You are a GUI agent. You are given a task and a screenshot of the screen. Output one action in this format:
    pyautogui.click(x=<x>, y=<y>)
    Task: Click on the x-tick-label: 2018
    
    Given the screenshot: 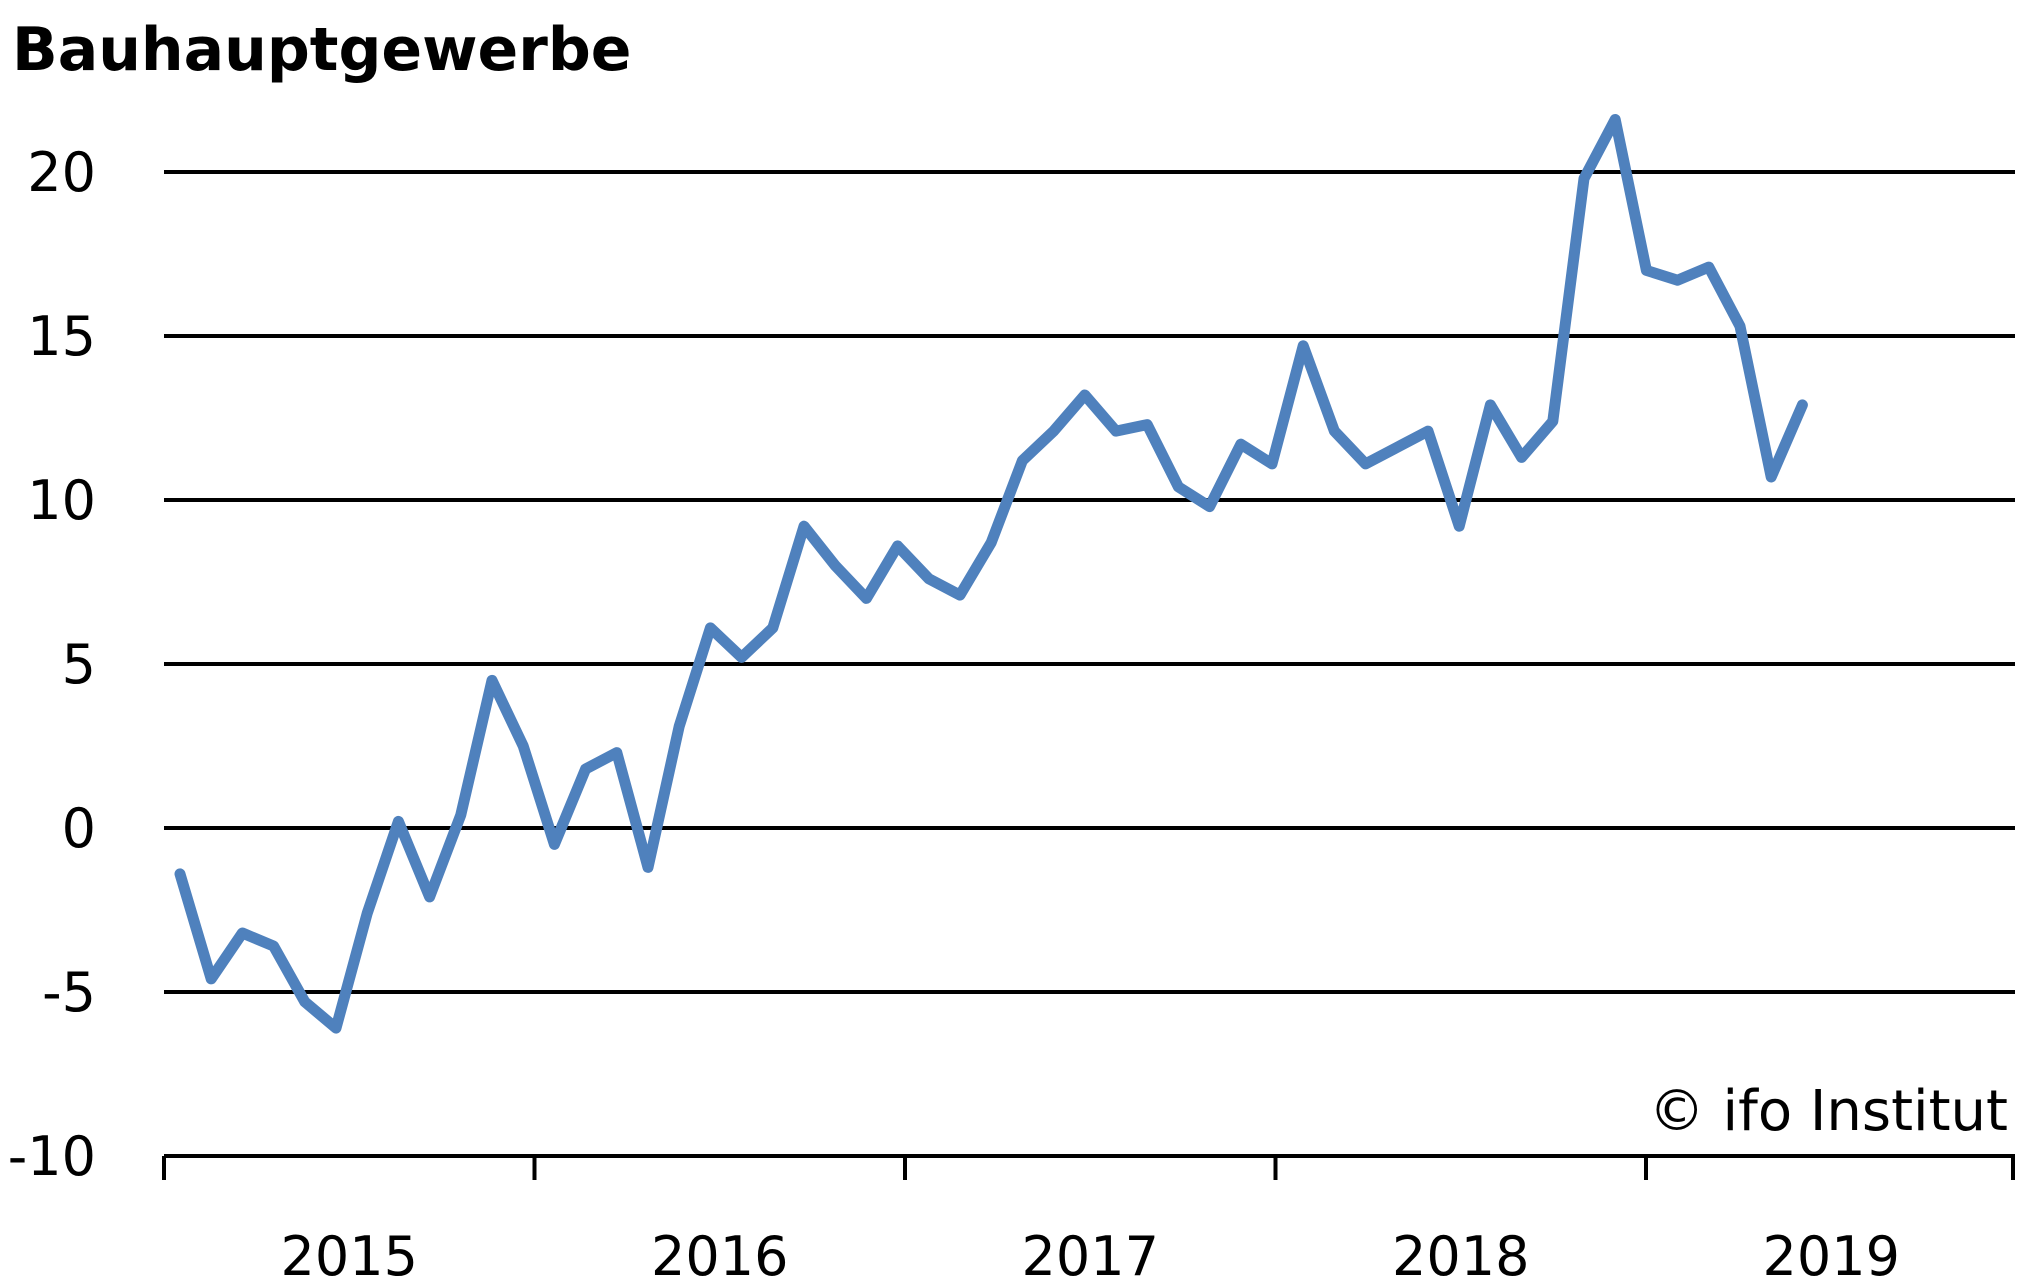 What is the action you would take?
    pyautogui.click(x=1460, y=1256)
    